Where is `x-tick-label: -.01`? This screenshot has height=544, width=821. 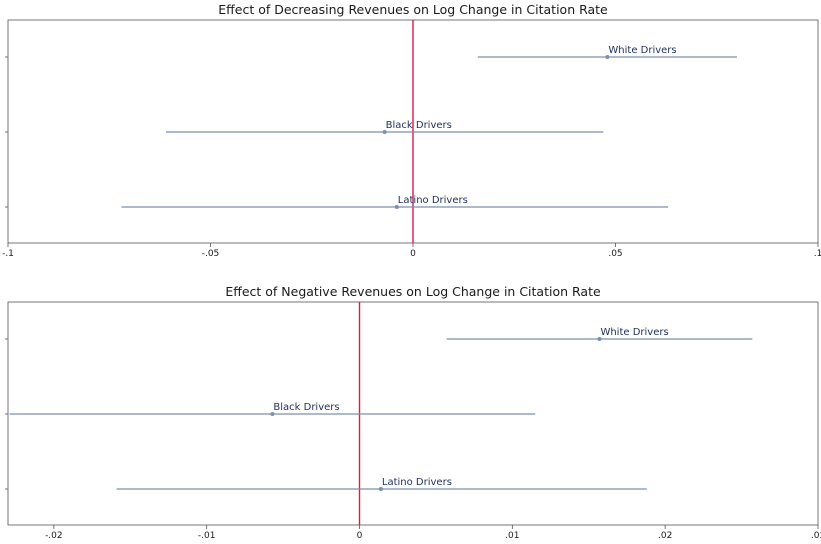 x-tick-label: -.01 is located at coordinates (207, 536).